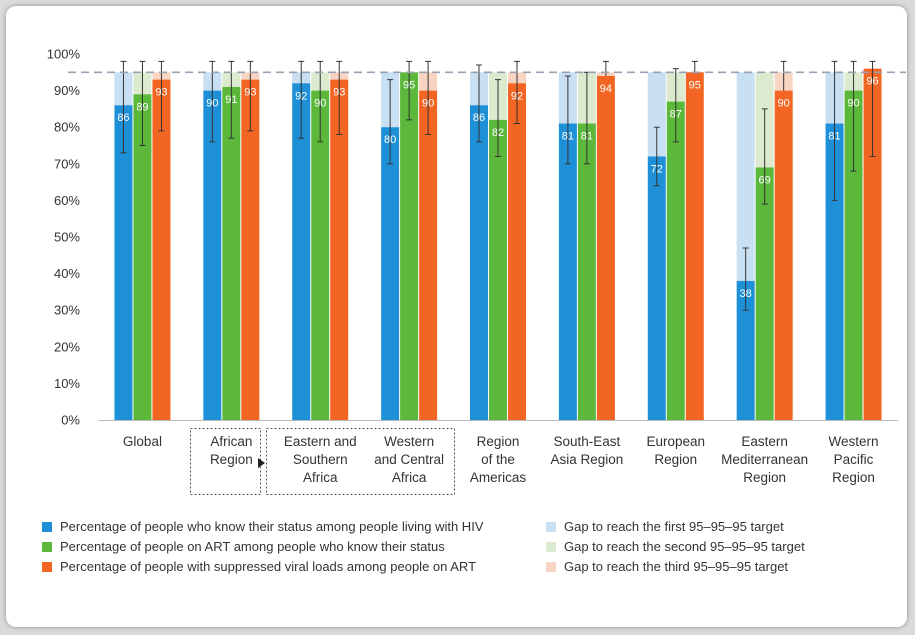 This screenshot has width=915, height=635. What do you see at coordinates (676, 115) in the screenshot?
I see `value-label: 87` at bounding box center [676, 115].